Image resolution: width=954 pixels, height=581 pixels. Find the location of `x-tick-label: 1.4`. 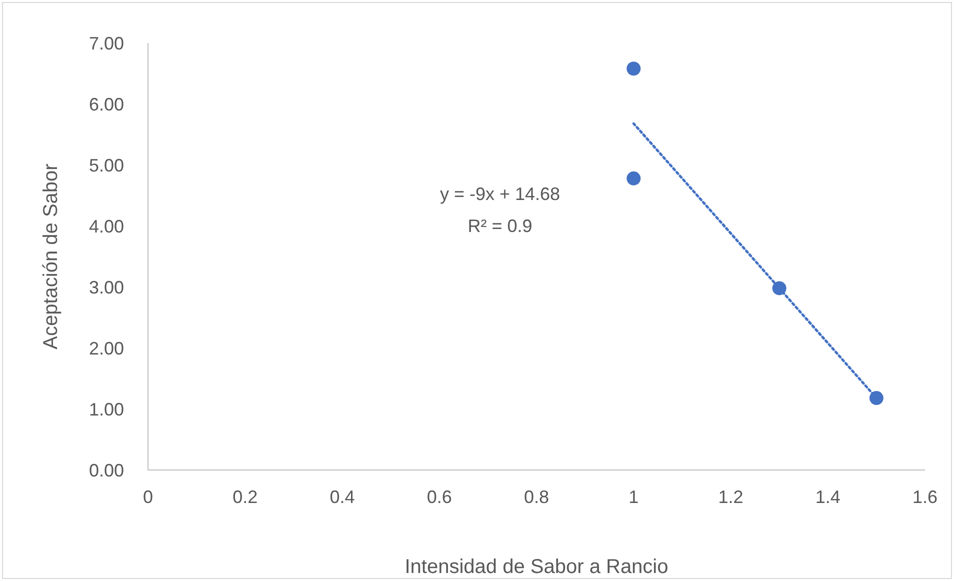

x-tick-label: 1.4 is located at coordinates (827, 496).